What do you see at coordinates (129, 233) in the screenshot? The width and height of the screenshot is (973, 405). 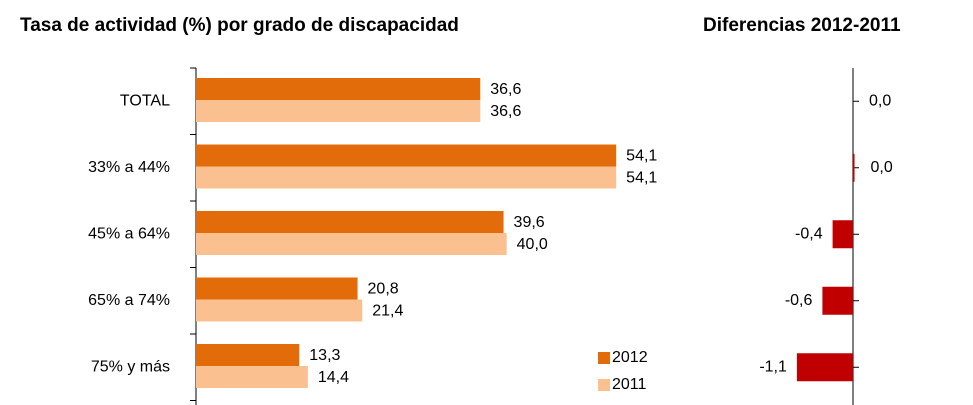 I see `category-label: 45% a 64%` at bounding box center [129, 233].